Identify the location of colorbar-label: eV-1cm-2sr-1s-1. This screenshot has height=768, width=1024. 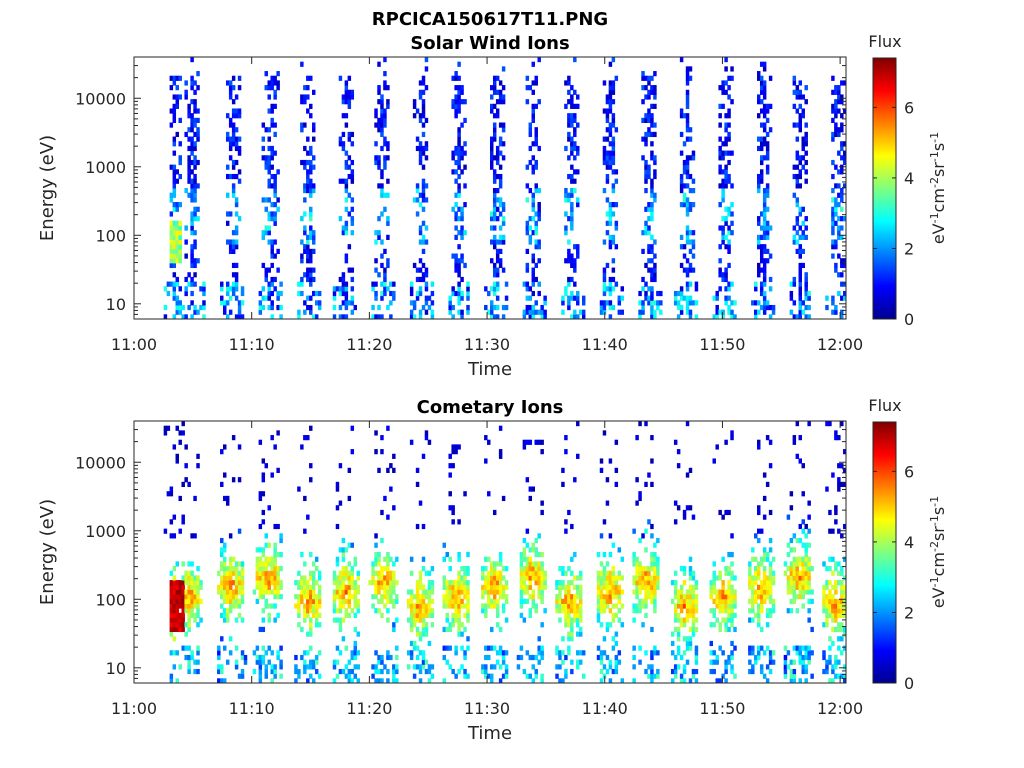
(938, 552).